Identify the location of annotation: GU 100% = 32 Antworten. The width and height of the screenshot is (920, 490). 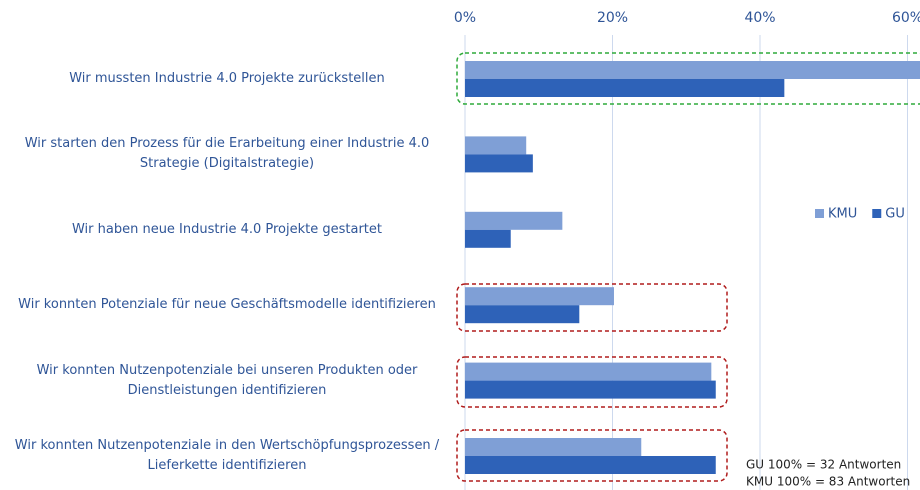
(823, 465).